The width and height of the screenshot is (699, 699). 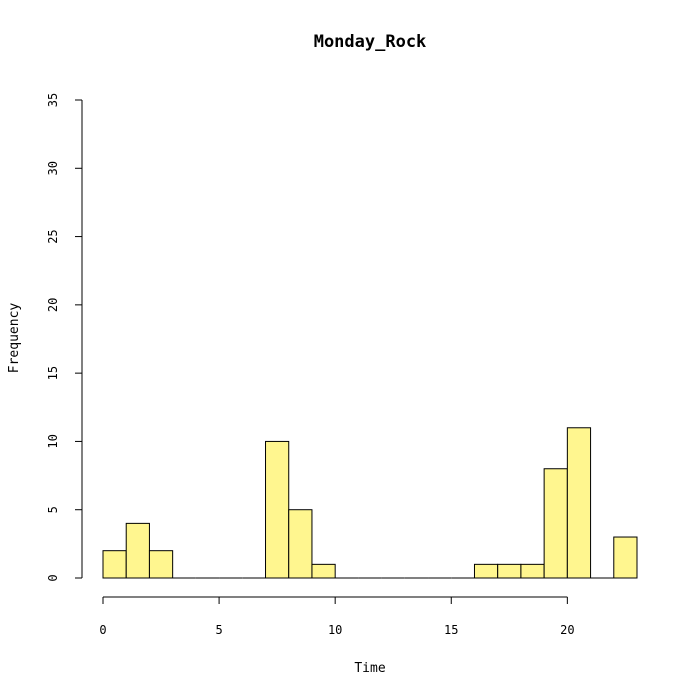 What do you see at coordinates (337, 616) in the screenshot?
I see `x-axis: 0 5 10 15 20` at bounding box center [337, 616].